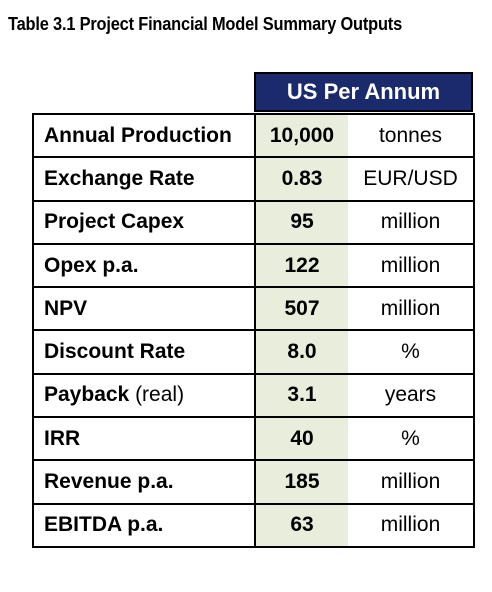 The height and width of the screenshot is (592, 492). Describe the element at coordinates (104, 525) in the screenshot. I see `row-label-text: EBITDA p.a.` at that location.